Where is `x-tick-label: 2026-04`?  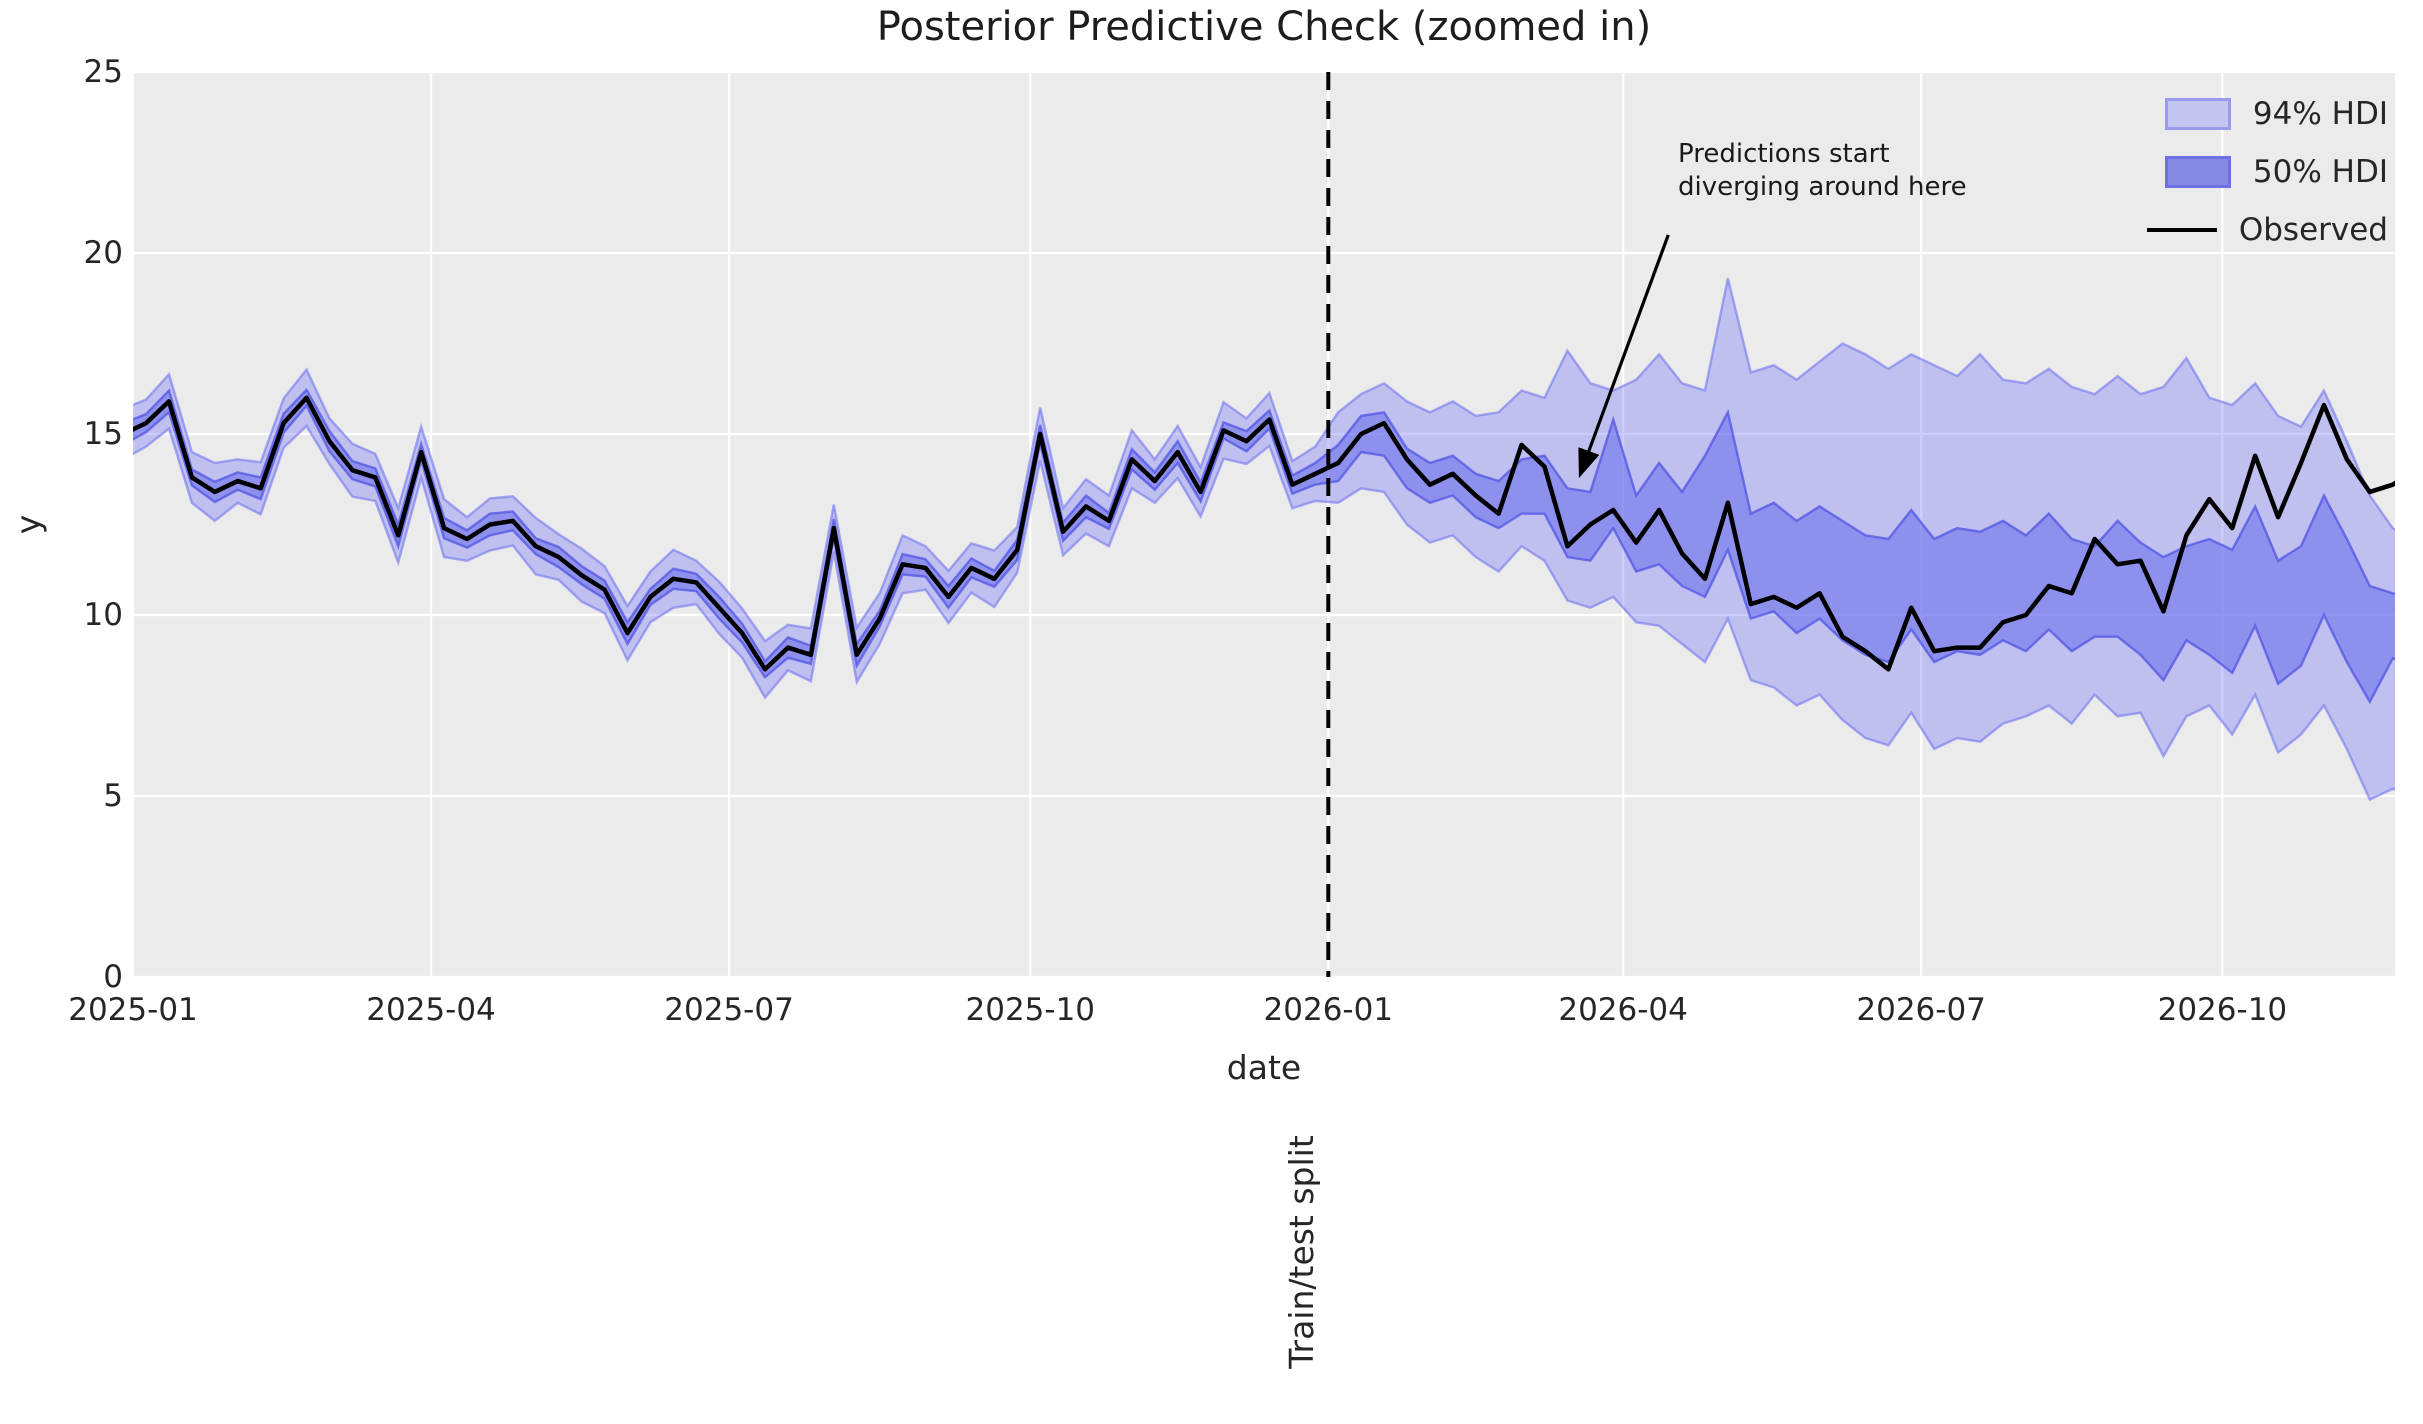
x-tick-label: 2026-04 is located at coordinates (1623, 1010).